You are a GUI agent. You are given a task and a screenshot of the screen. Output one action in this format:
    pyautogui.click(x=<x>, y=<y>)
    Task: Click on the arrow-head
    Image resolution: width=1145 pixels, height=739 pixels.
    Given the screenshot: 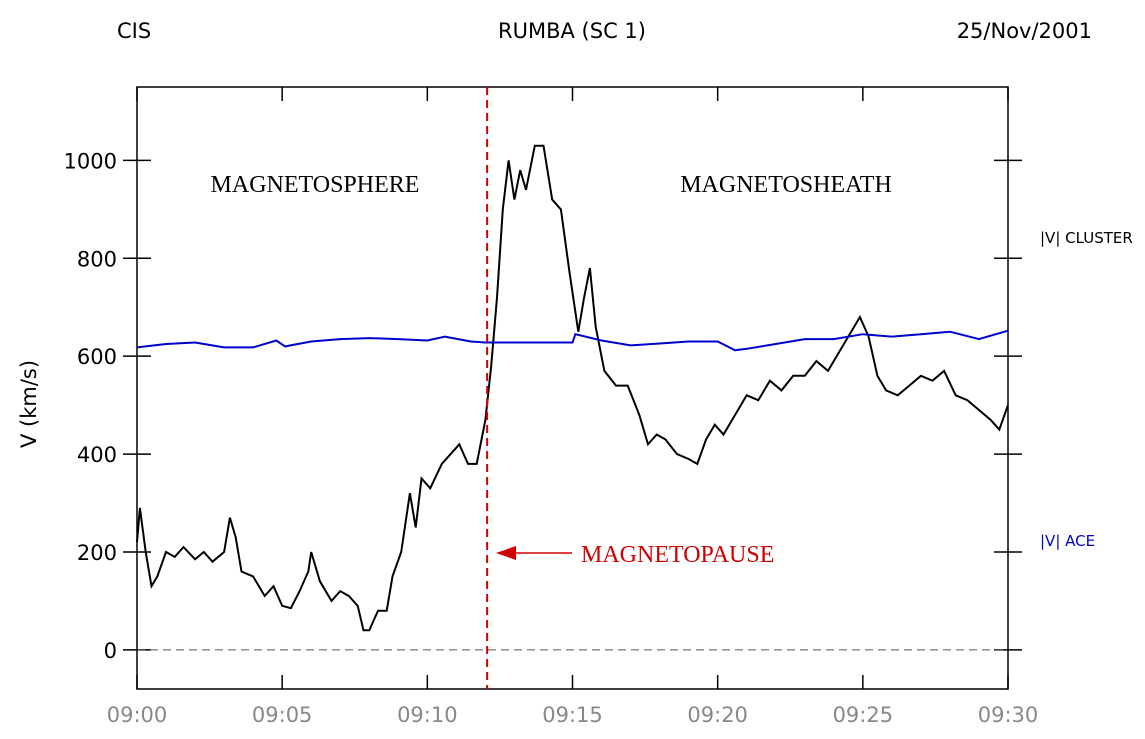 What is the action you would take?
    pyautogui.click(x=506, y=553)
    